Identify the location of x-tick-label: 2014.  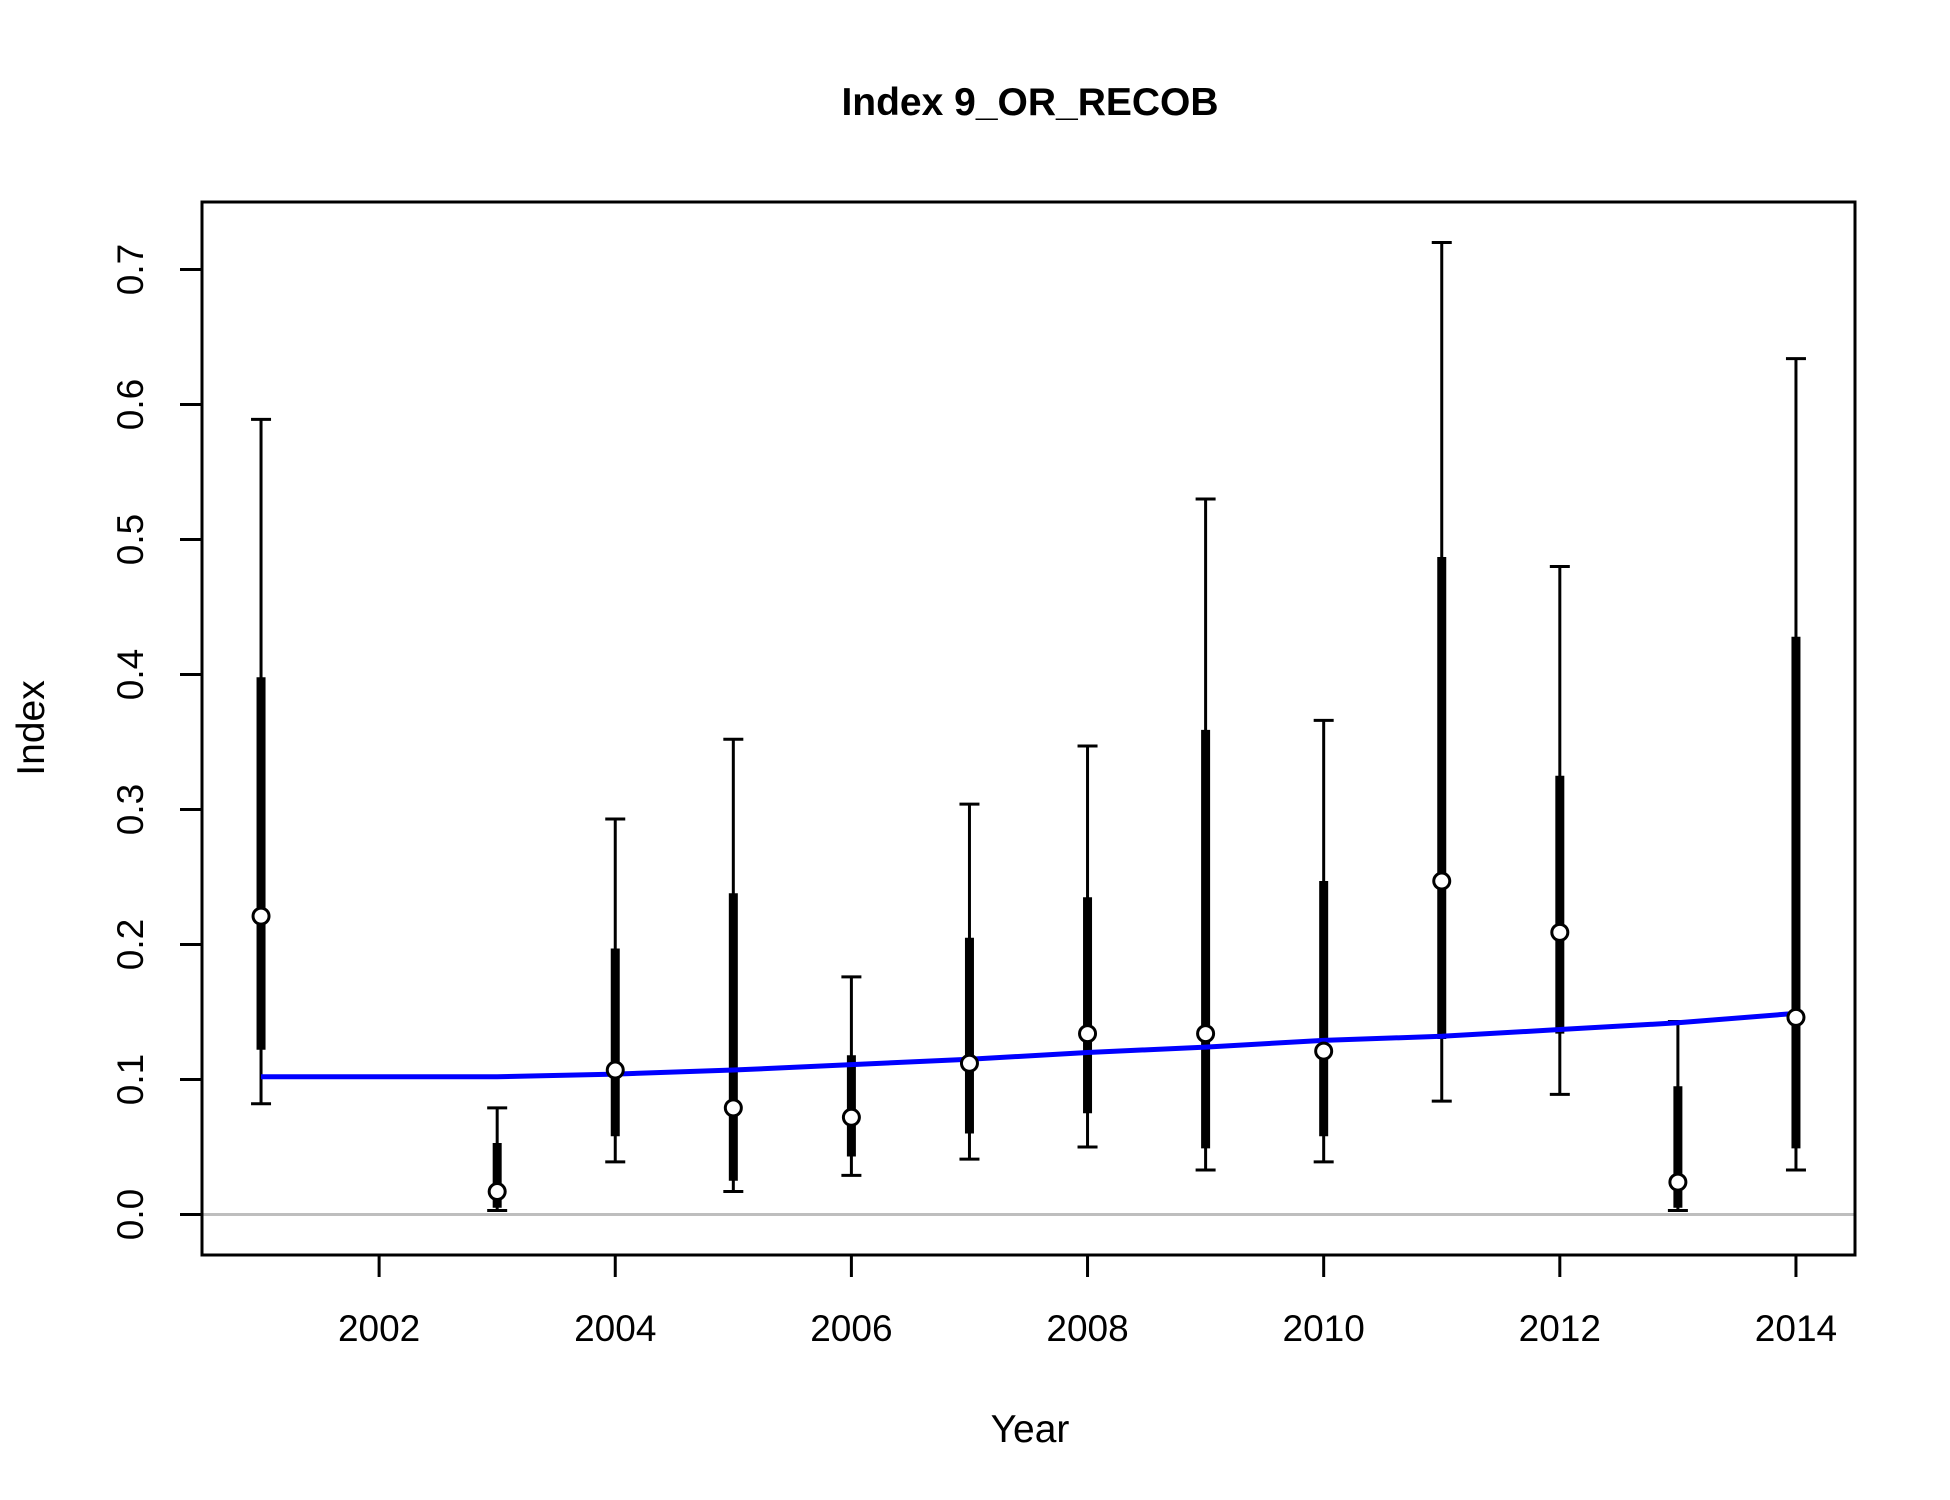
(1796, 1328).